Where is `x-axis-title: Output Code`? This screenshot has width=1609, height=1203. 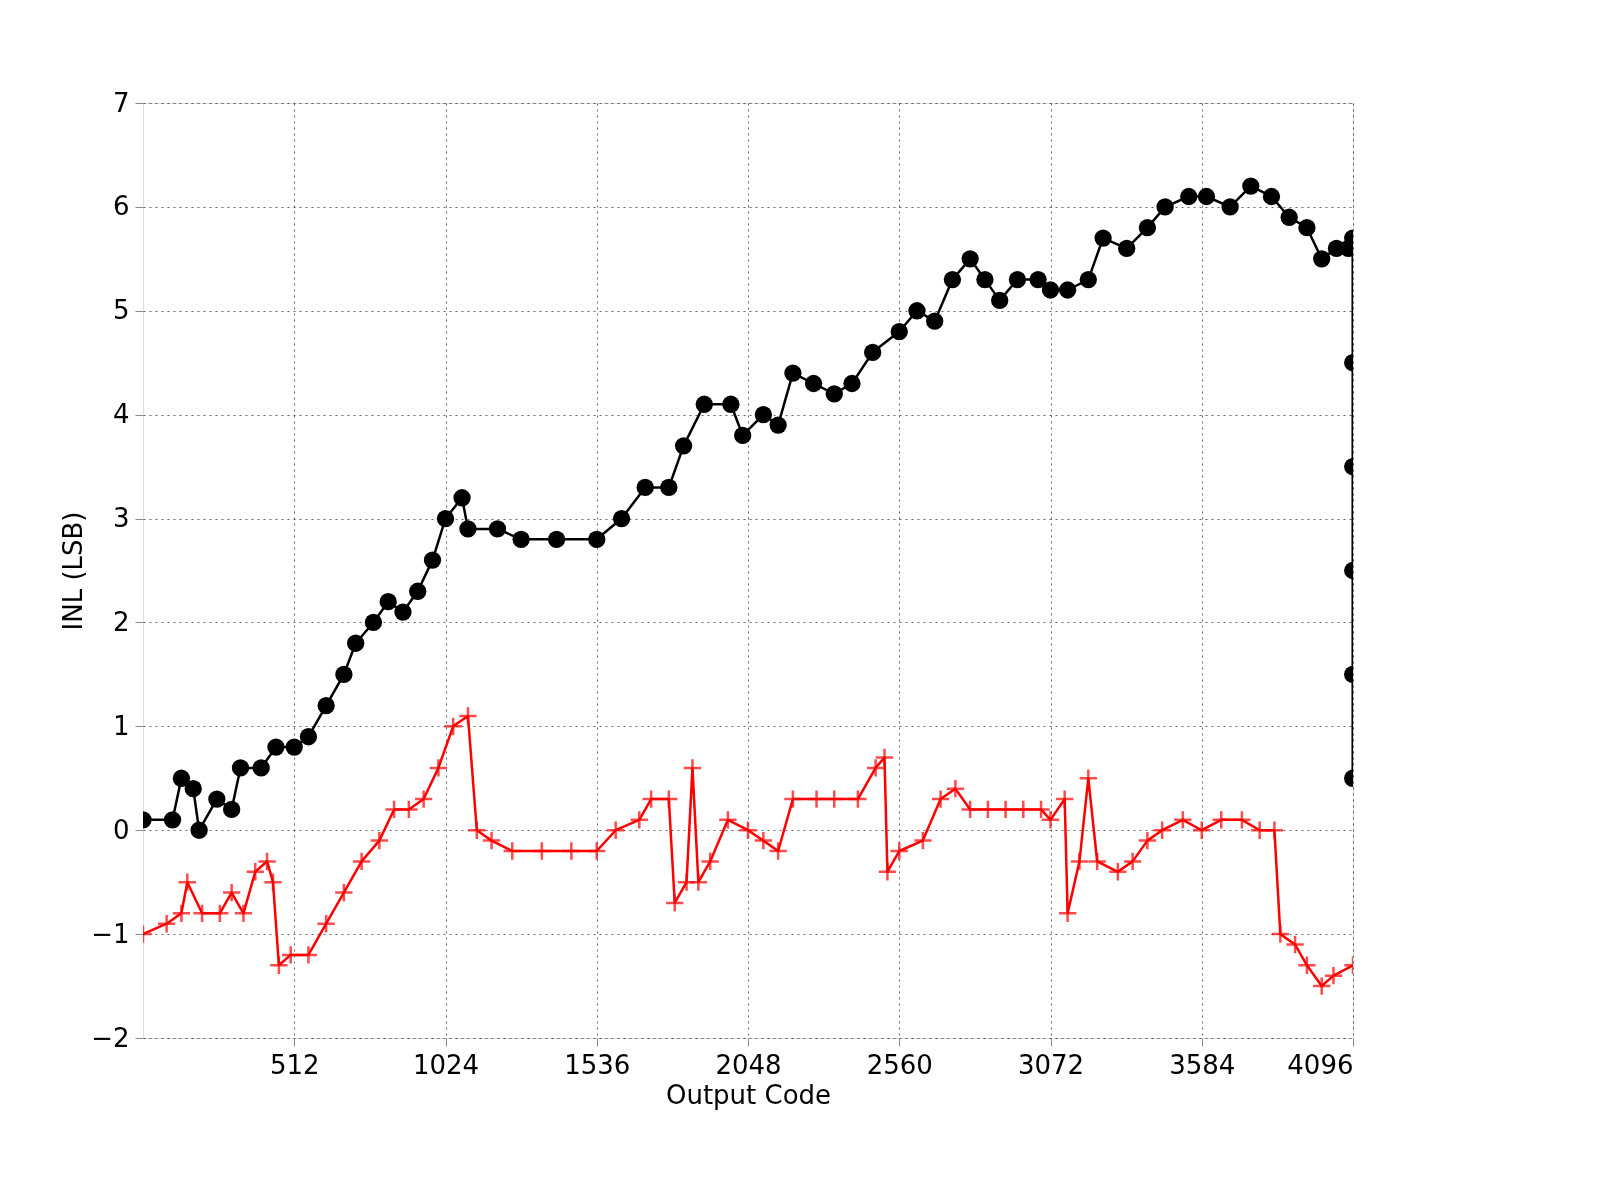 x-axis-title: Output Code is located at coordinates (748, 1094).